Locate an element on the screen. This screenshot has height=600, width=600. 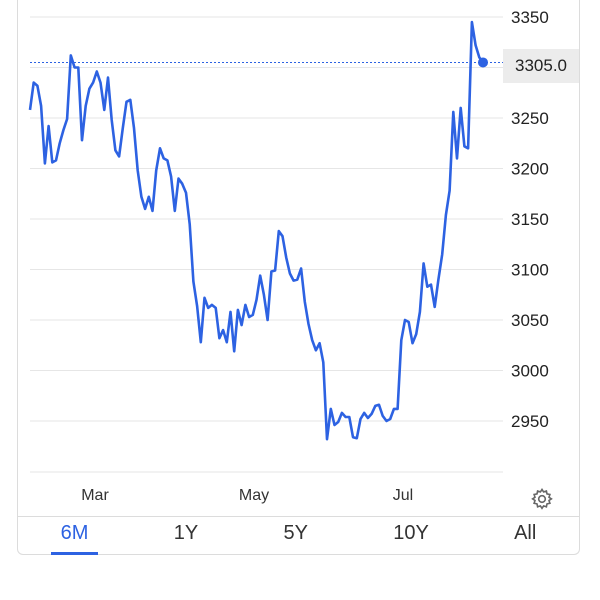
y-tick-label: 3250 is located at coordinates (530, 118).